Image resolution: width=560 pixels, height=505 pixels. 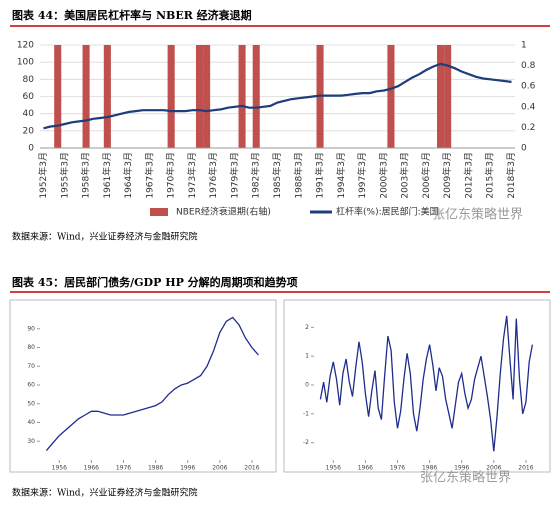 I want to click on x-tick-label: 2018年3月, so click(x=511, y=175).